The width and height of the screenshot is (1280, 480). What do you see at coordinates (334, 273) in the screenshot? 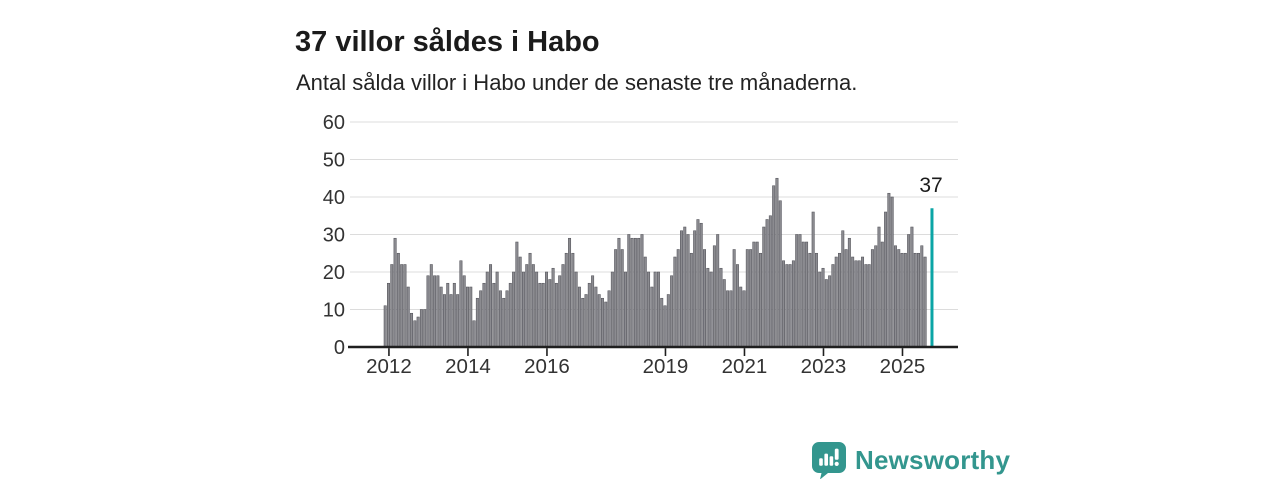
I see `y-axis-tick-label: 20` at bounding box center [334, 273].